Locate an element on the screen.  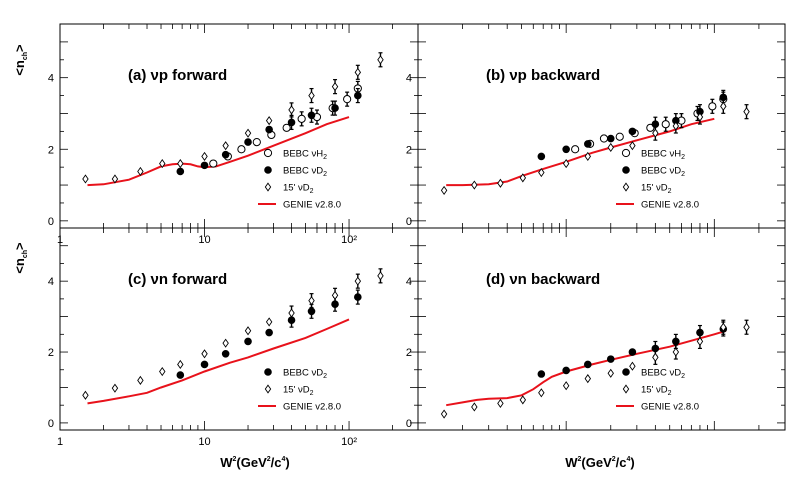
x-tick-label: 10 is located at coordinates (204, 240).